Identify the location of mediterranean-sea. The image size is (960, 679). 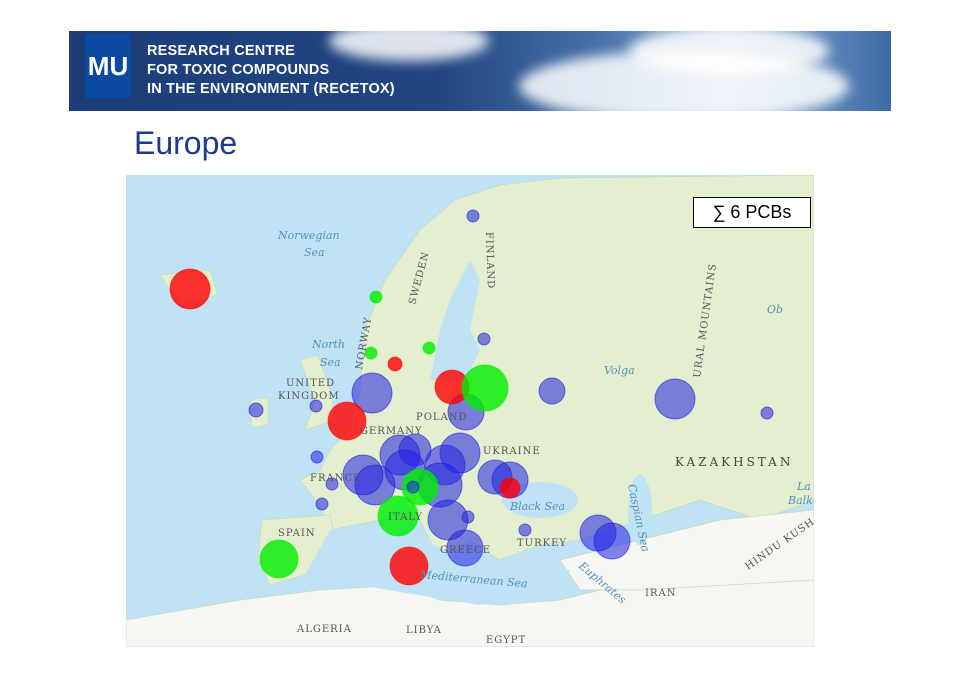
(435, 565).